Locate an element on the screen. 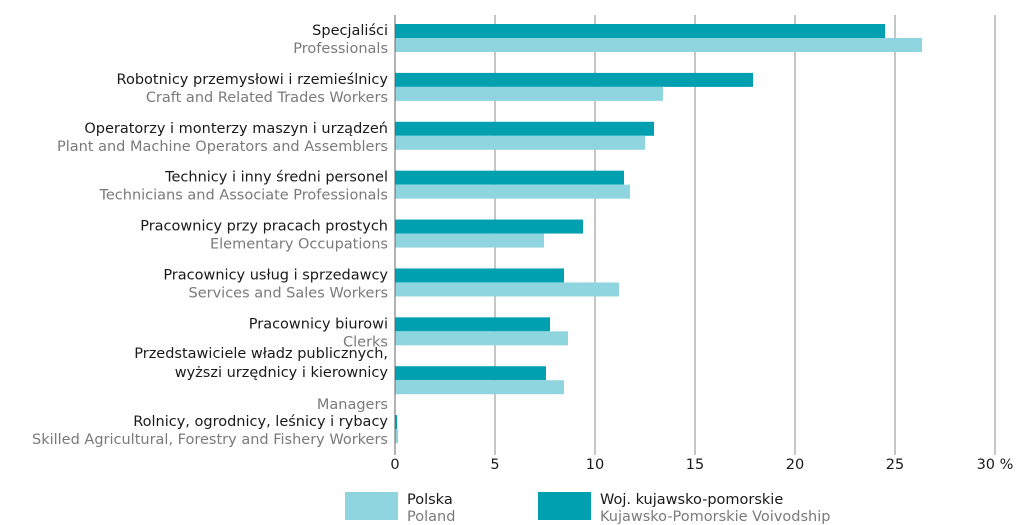 This screenshot has height=525, width=1026. x-tick-label: 15 is located at coordinates (695, 465).